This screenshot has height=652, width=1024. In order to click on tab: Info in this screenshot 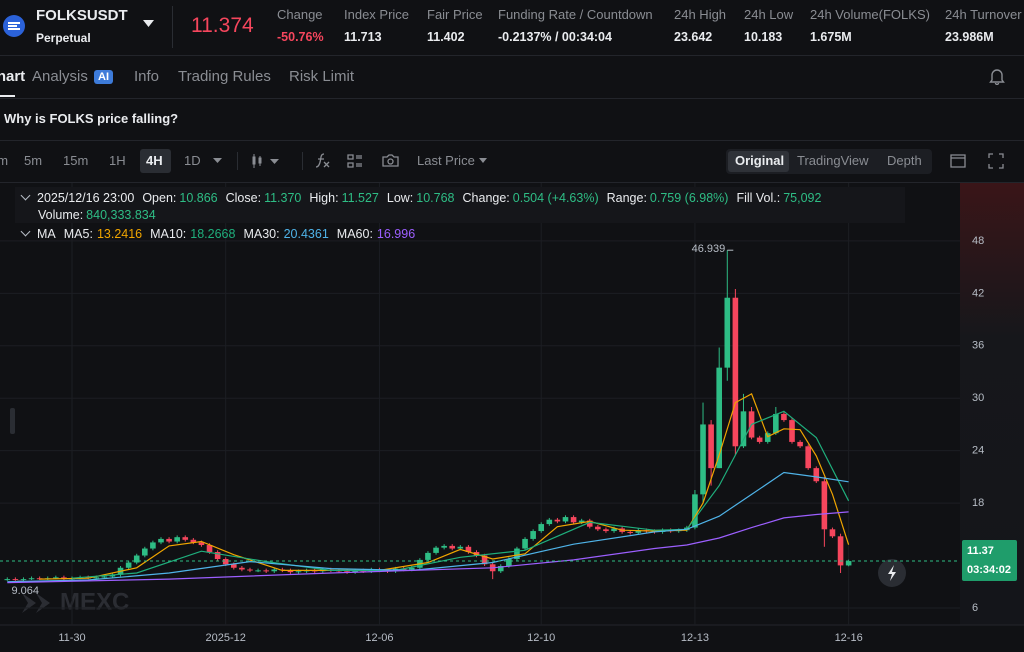, I will do `click(147, 76)`.